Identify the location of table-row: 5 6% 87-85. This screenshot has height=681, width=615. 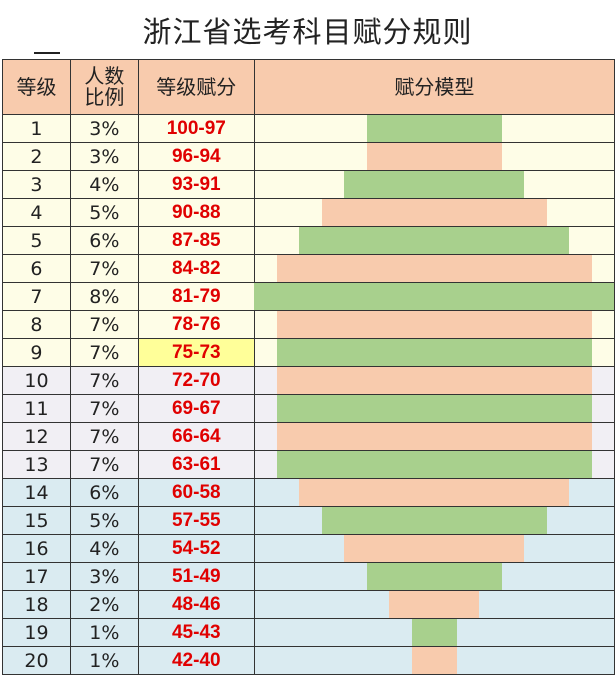
(308, 240).